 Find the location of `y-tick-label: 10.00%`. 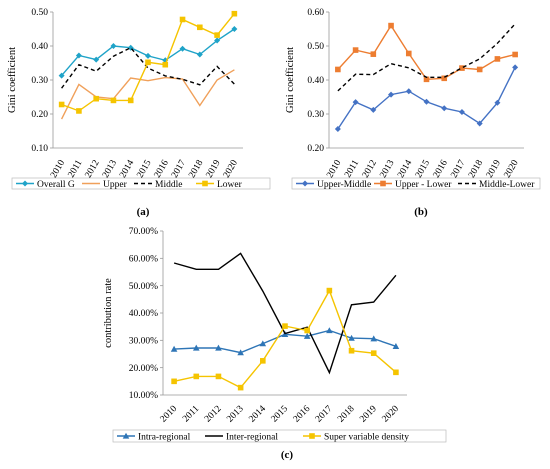

y-tick-label: 10.00% is located at coordinates (143, 396).